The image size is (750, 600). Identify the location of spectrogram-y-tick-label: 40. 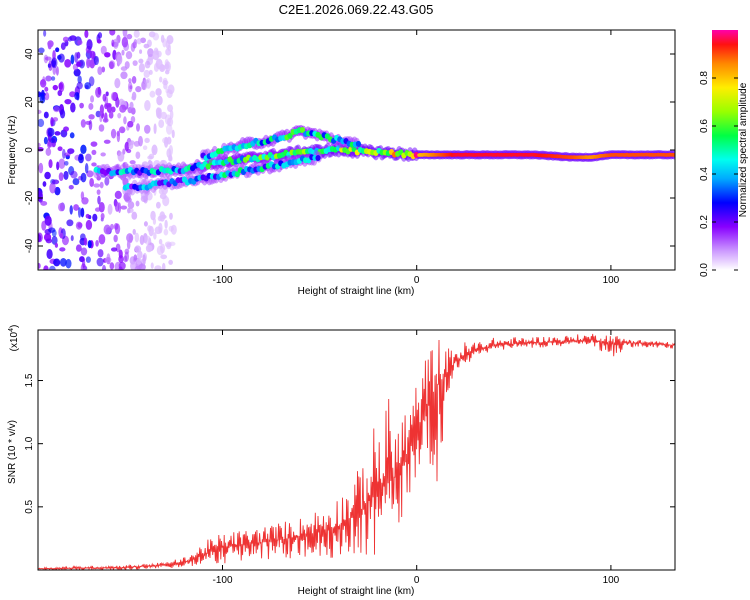
(29, 54).